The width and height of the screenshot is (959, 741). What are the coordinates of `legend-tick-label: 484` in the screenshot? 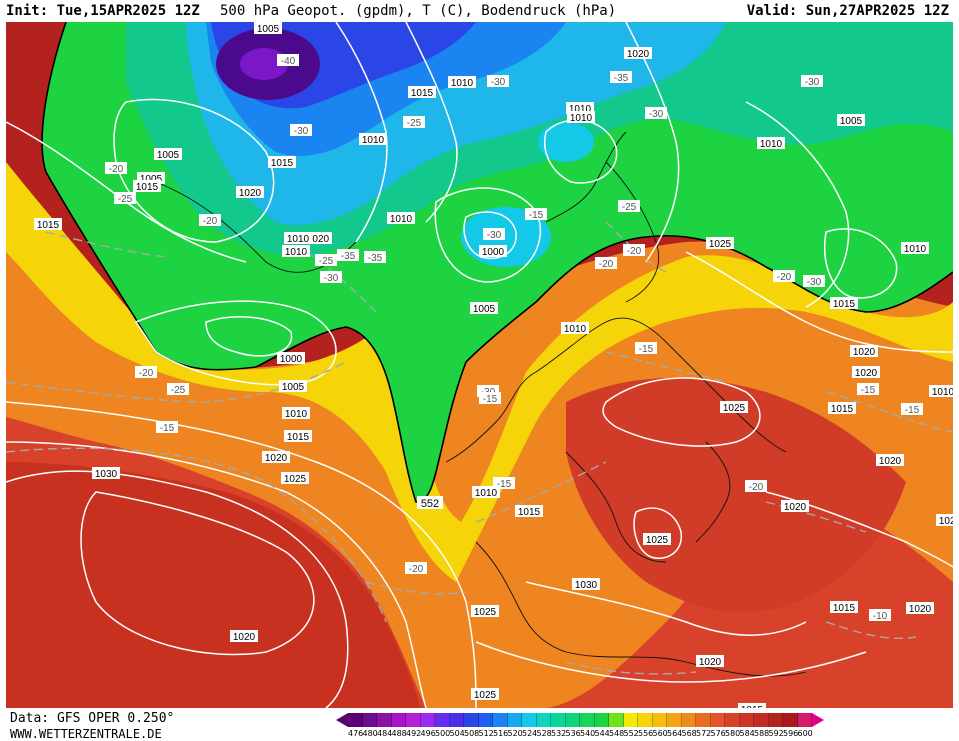 It's located at (385, 733).